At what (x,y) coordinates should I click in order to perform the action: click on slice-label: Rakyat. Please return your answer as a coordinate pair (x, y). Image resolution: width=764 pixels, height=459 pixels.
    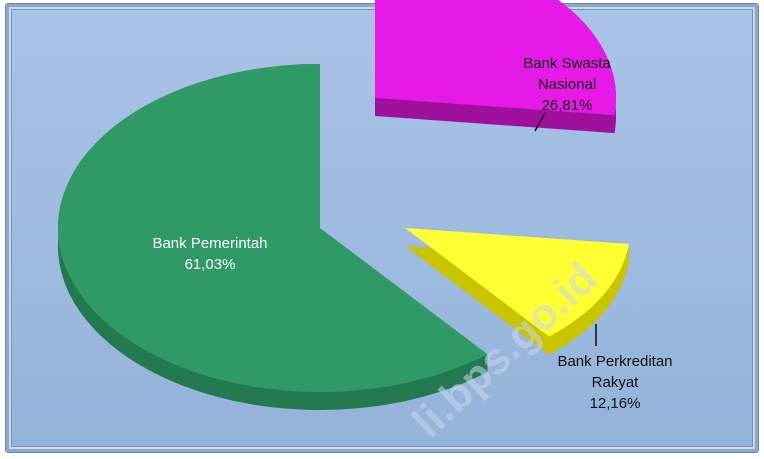
    Looking at the image, I should click on (616, 382).